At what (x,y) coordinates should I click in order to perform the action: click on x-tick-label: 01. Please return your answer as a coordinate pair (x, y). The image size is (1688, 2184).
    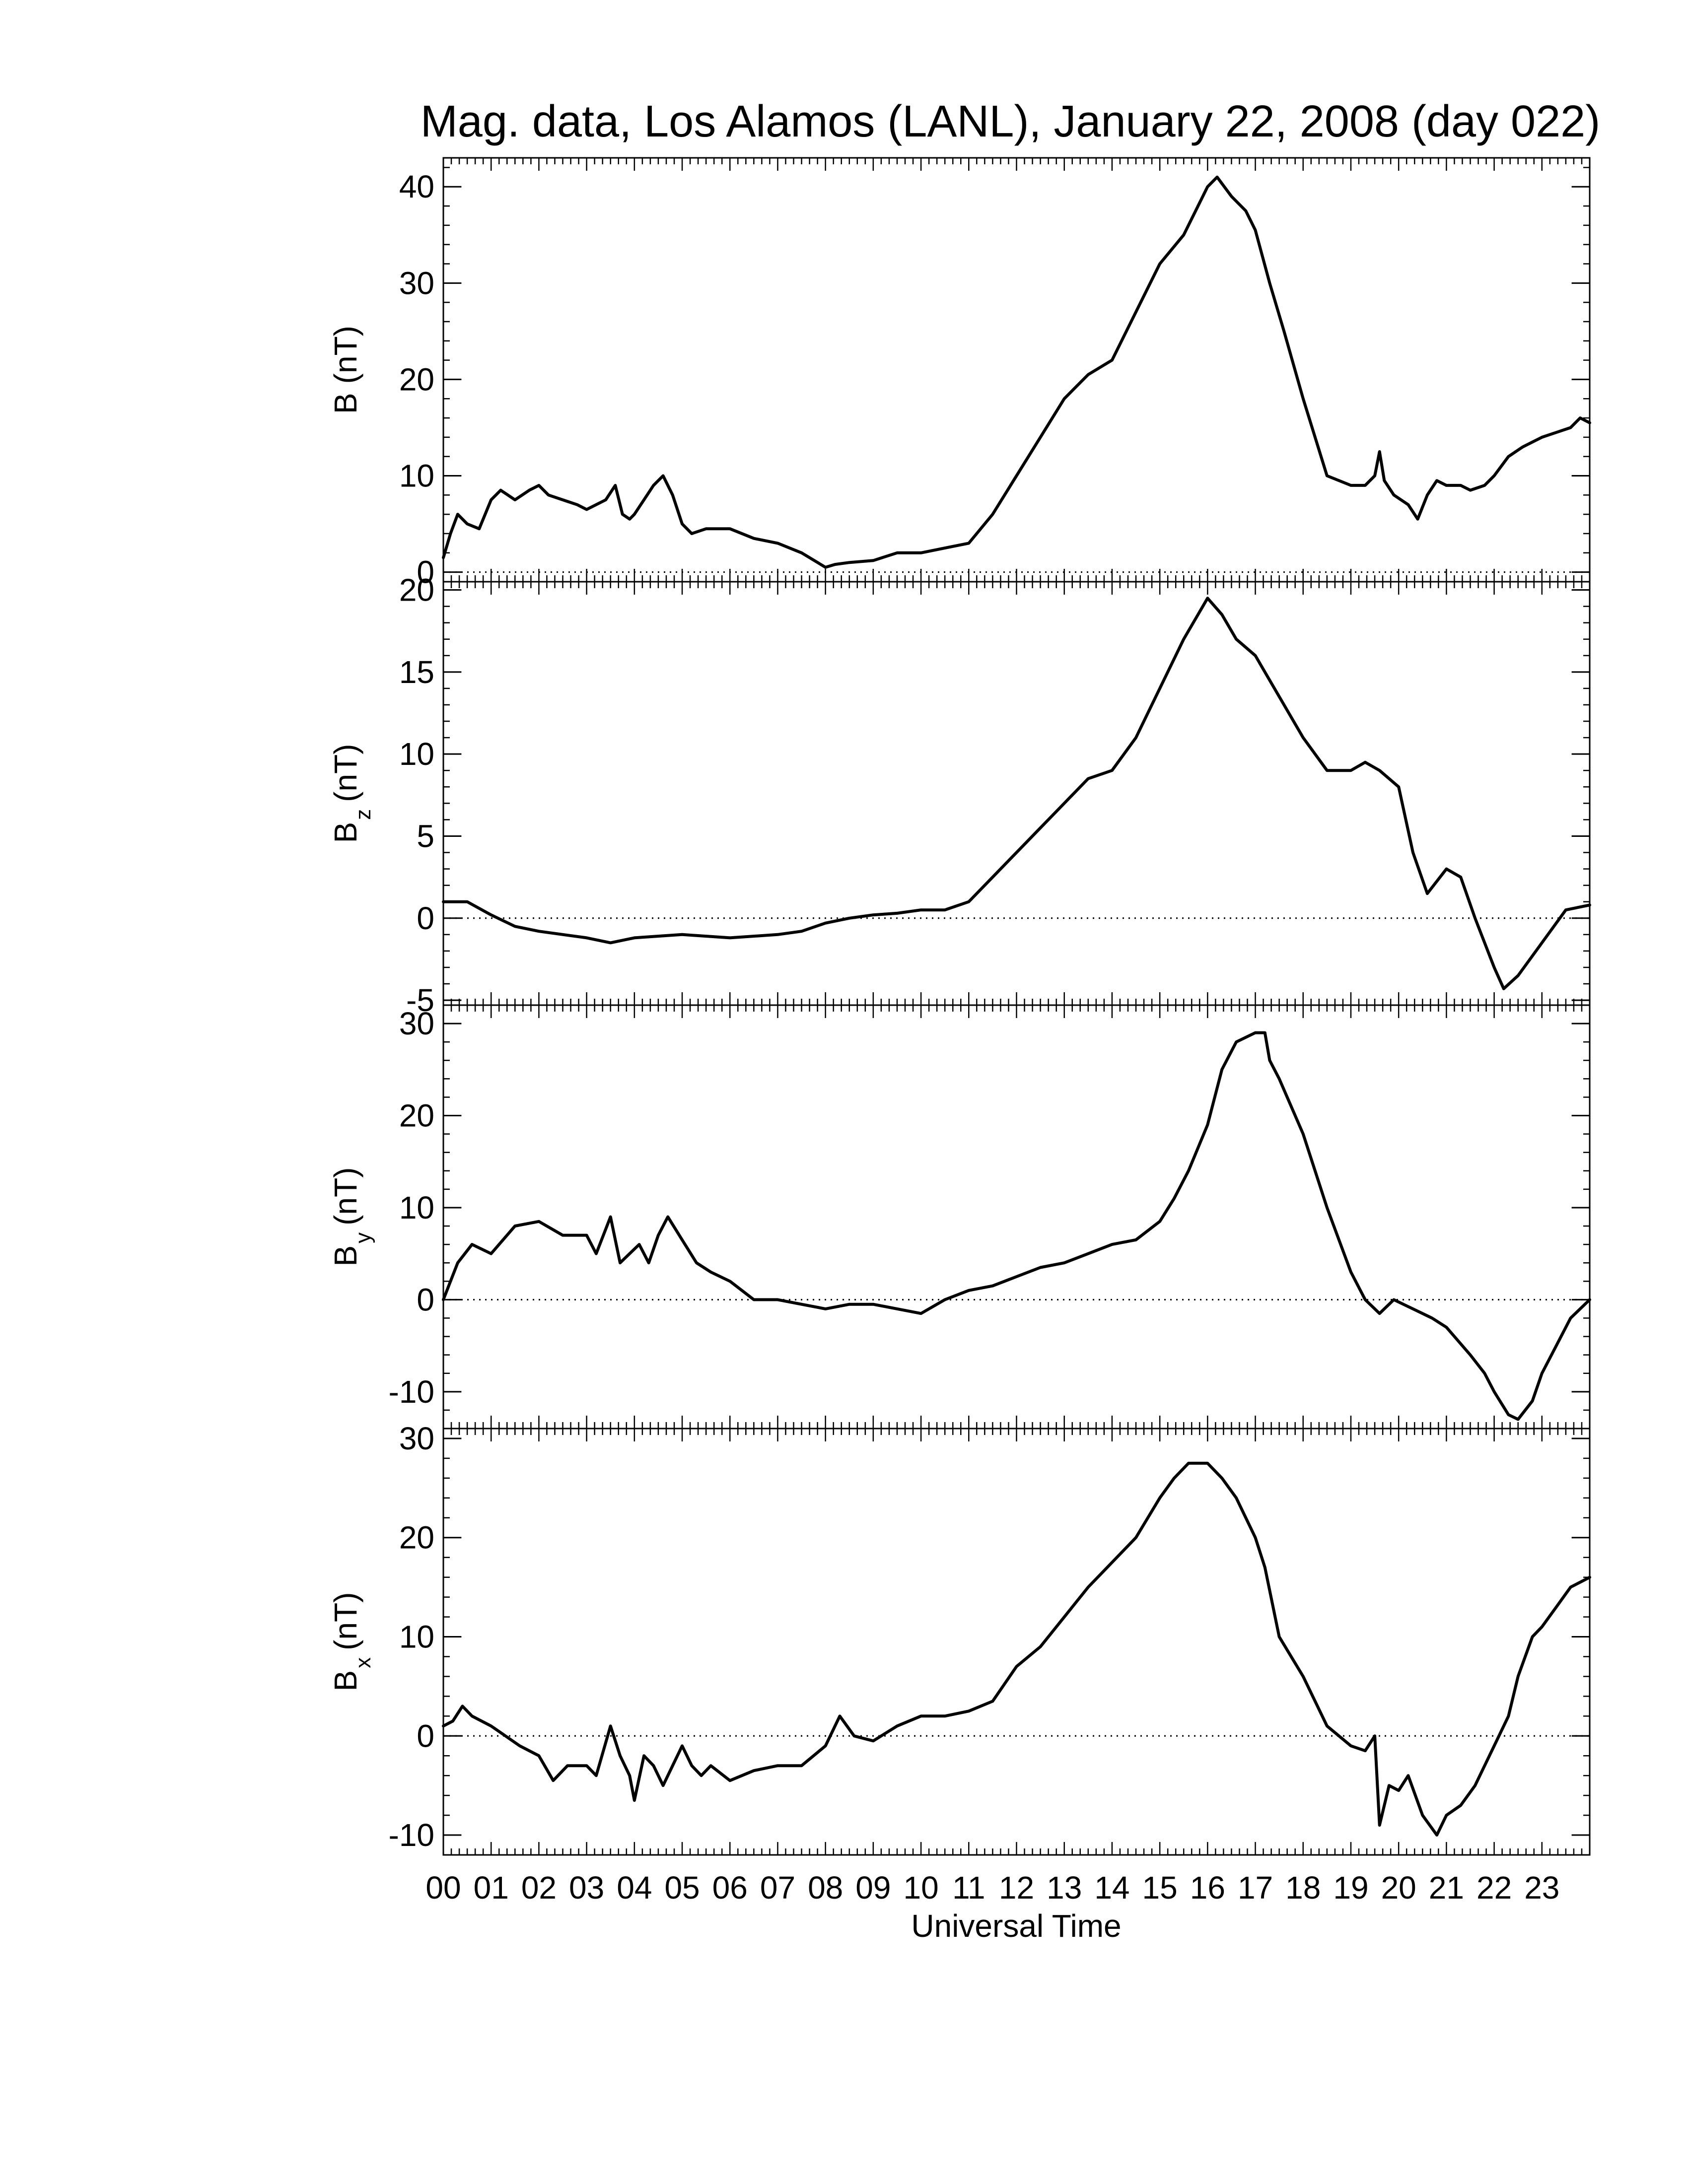
    Looking at the image, I should click on (491, 1888).